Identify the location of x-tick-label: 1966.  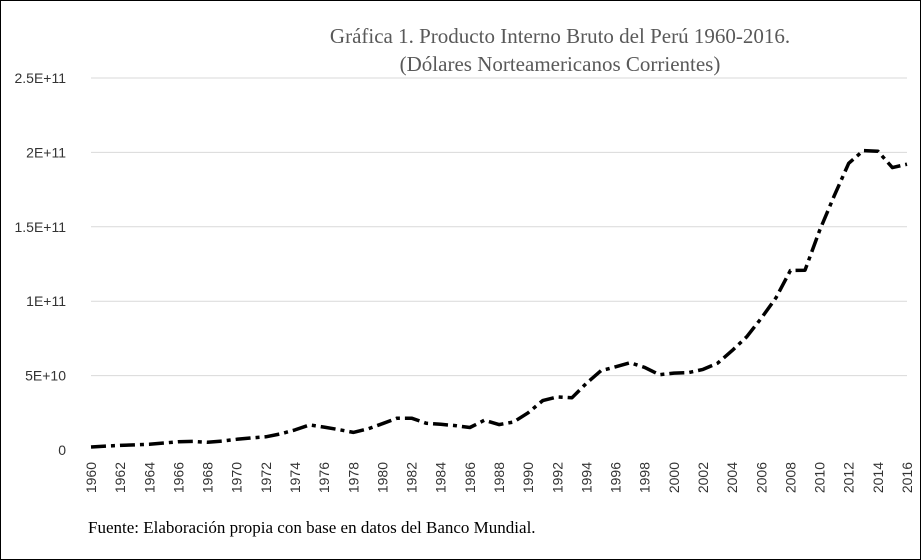
(178, 477).